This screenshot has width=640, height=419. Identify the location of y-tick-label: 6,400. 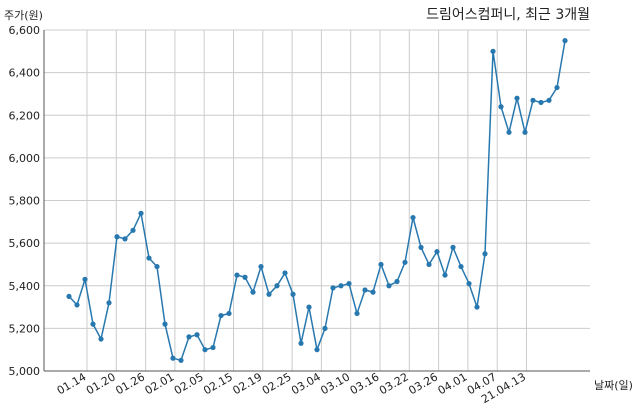
(25, 73).